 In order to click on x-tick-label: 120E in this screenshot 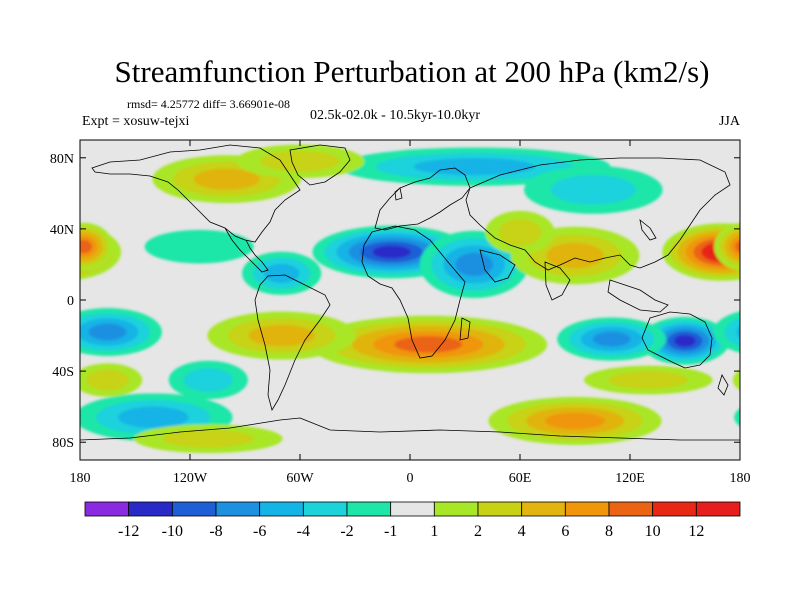, I will do `click(630, 478)`.